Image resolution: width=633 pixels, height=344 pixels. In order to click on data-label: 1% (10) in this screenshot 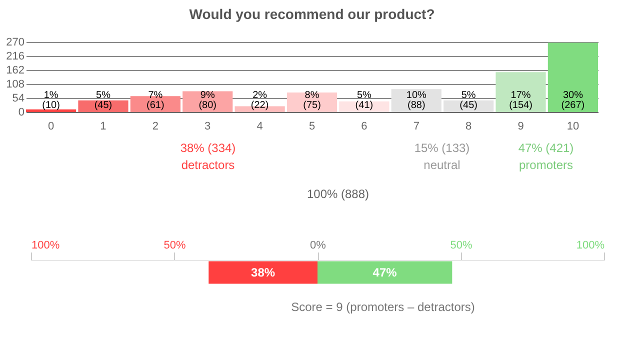, I will do `click(51, 100)`.